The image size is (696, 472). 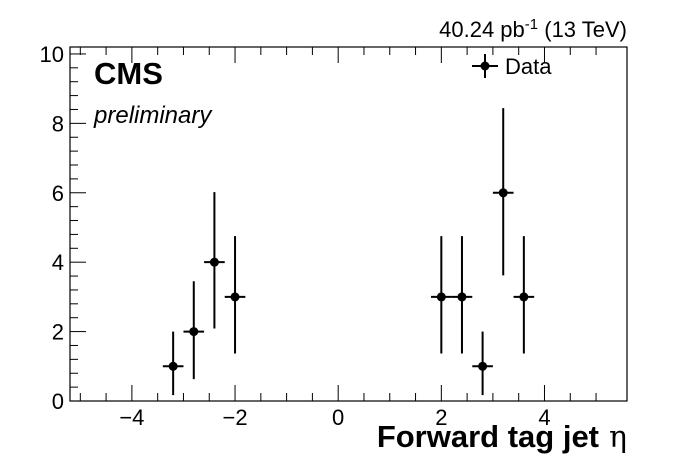 I want to click on x-tick-label: 4, so click(x=544, y=417).